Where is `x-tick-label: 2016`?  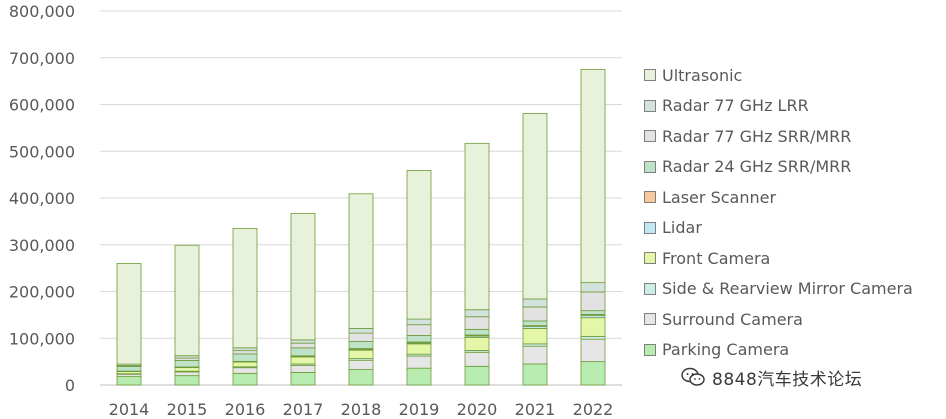 x-tick-label: 2016 is located at coordinates (245, 409).